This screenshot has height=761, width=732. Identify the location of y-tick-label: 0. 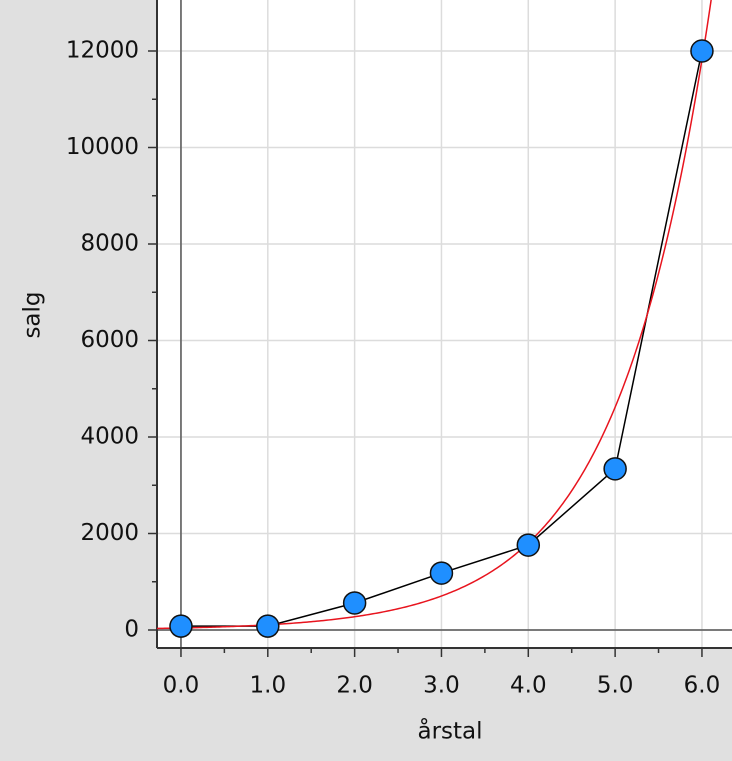
(131, 630).